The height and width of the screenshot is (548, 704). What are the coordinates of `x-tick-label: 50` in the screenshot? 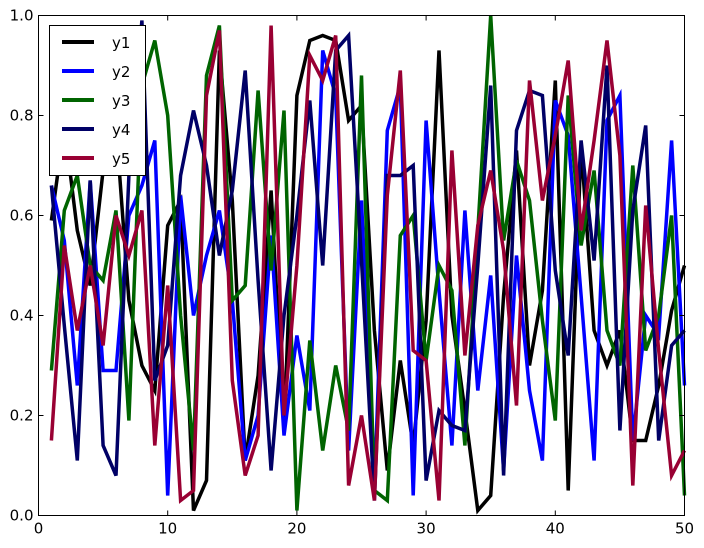 It's located at (684, 529).